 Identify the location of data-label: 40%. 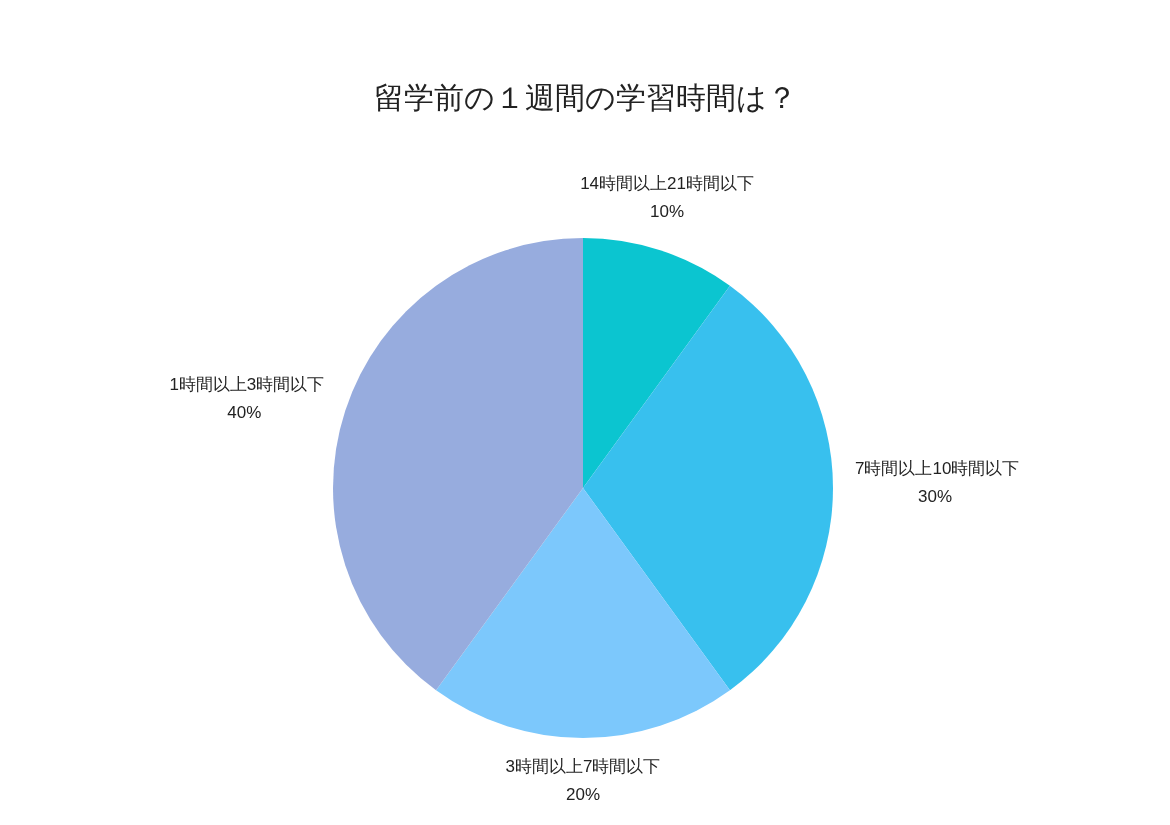
(244, 412).